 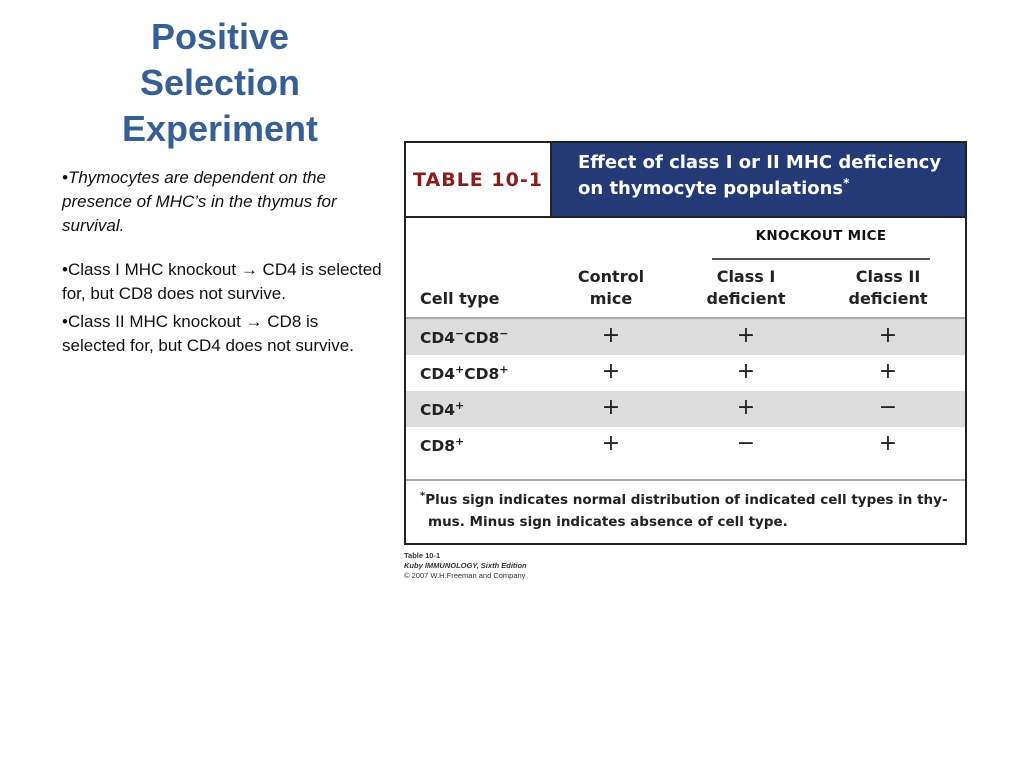 I want to click on title-line-2: Selection, so click(x=220, y=82).